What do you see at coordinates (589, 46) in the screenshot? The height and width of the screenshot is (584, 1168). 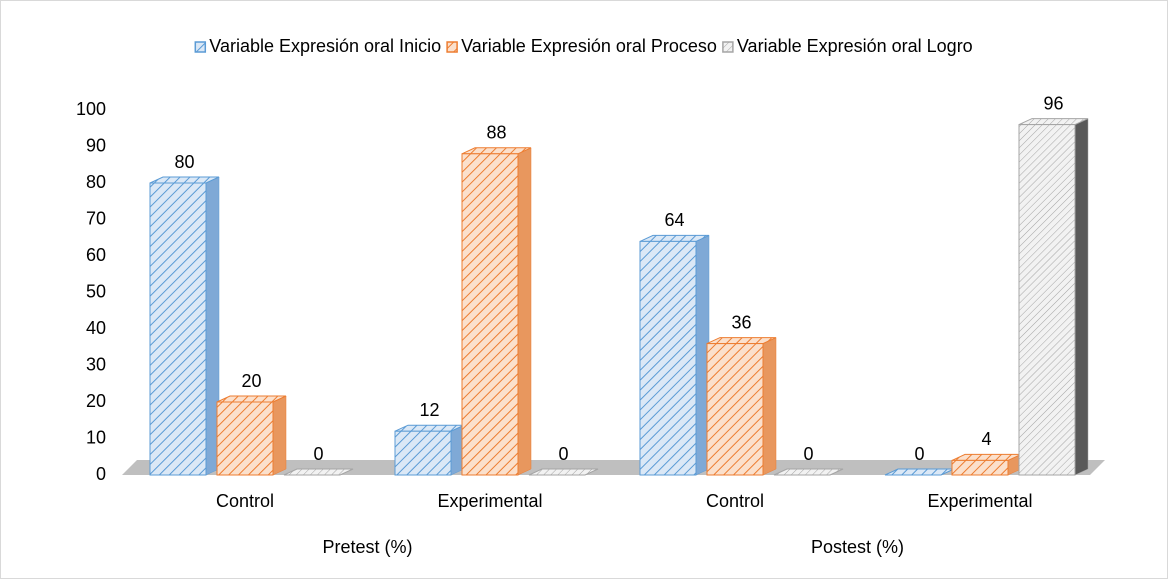 I see `legend-label: Variable Expresión oral Proceso` at bounding box center [589, 46].